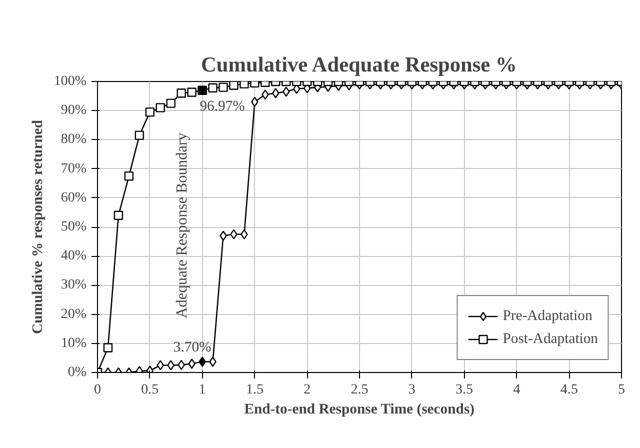  Describe the element at coordinates (182, 225) in the screenshot. I see `annotation: Adequate Response Boundary` at that location.